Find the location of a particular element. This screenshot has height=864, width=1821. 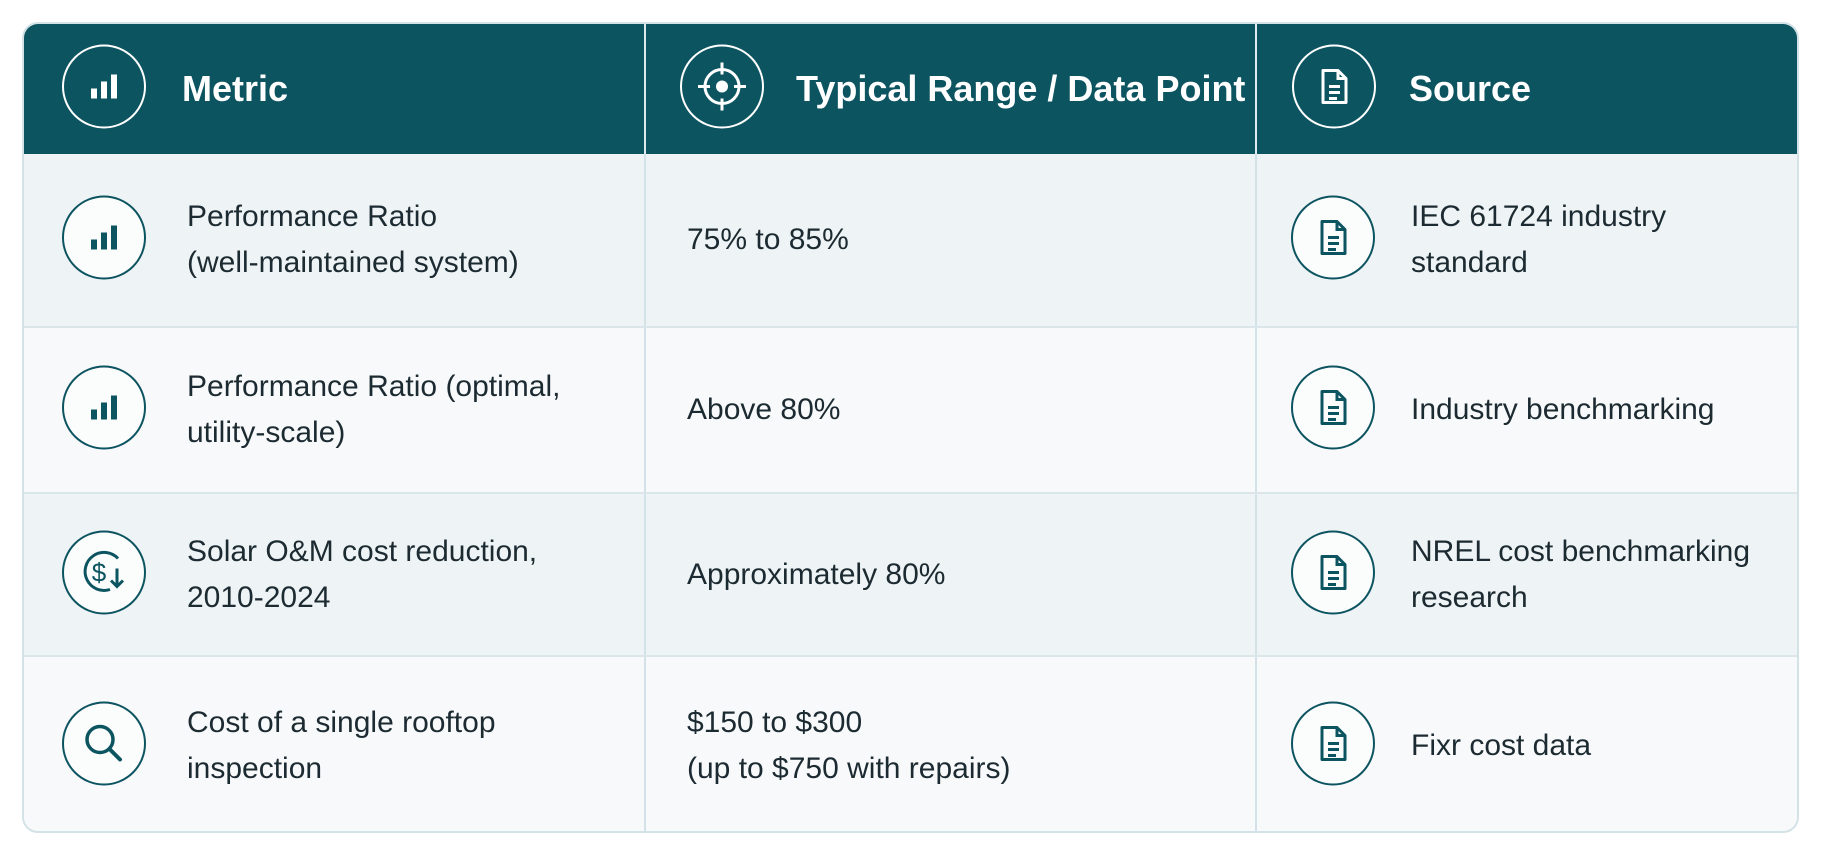

metric-cell: Cost of a single rooftop inspection is located at coordinates (410, 744).